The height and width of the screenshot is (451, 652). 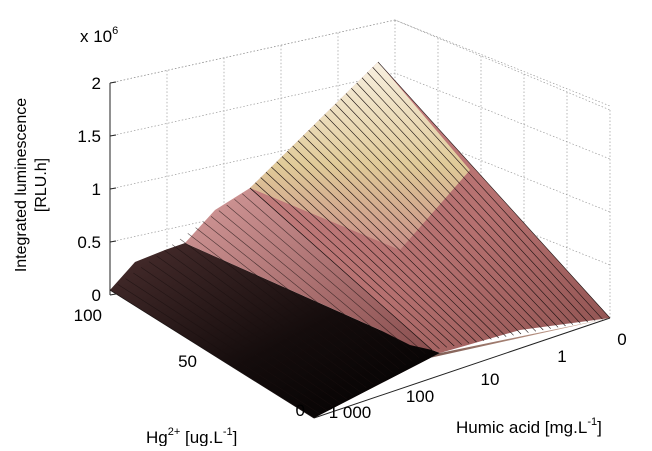 I want to click on y-label-superscript: 2+, so click(x=174, y=432).